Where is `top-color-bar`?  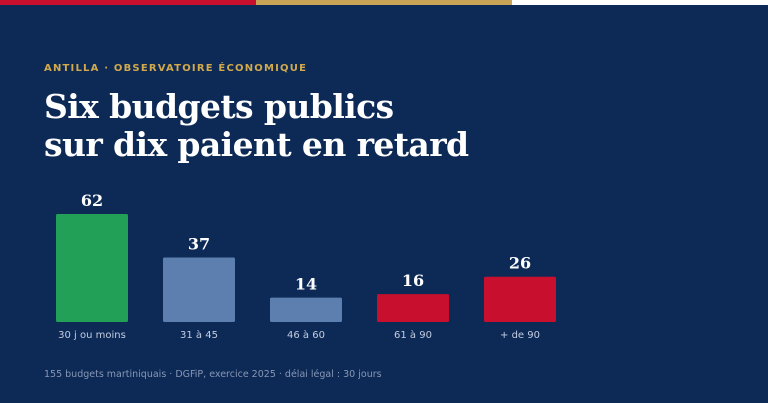 top-color-bar is located at coordinates (384, 2).